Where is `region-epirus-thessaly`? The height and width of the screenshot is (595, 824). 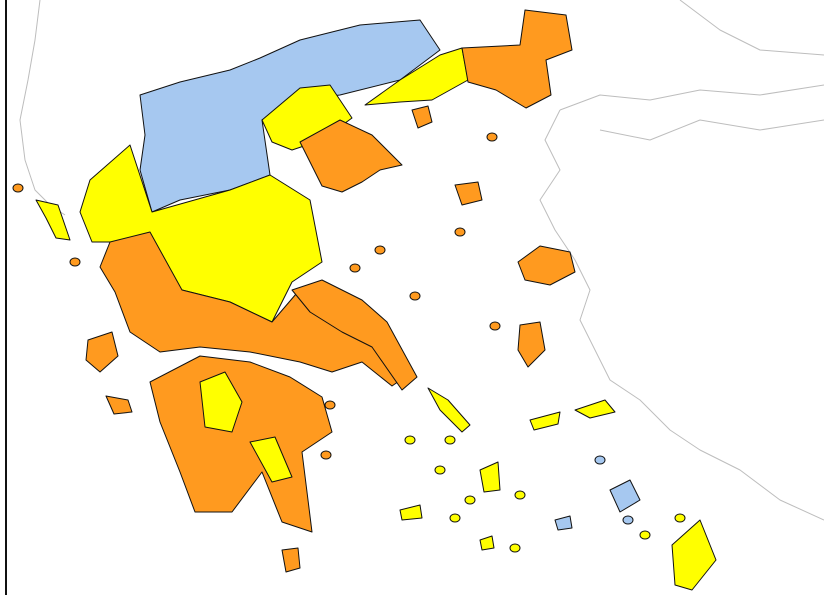 region-epirus-thessaly is located at coordinates (201, 233).